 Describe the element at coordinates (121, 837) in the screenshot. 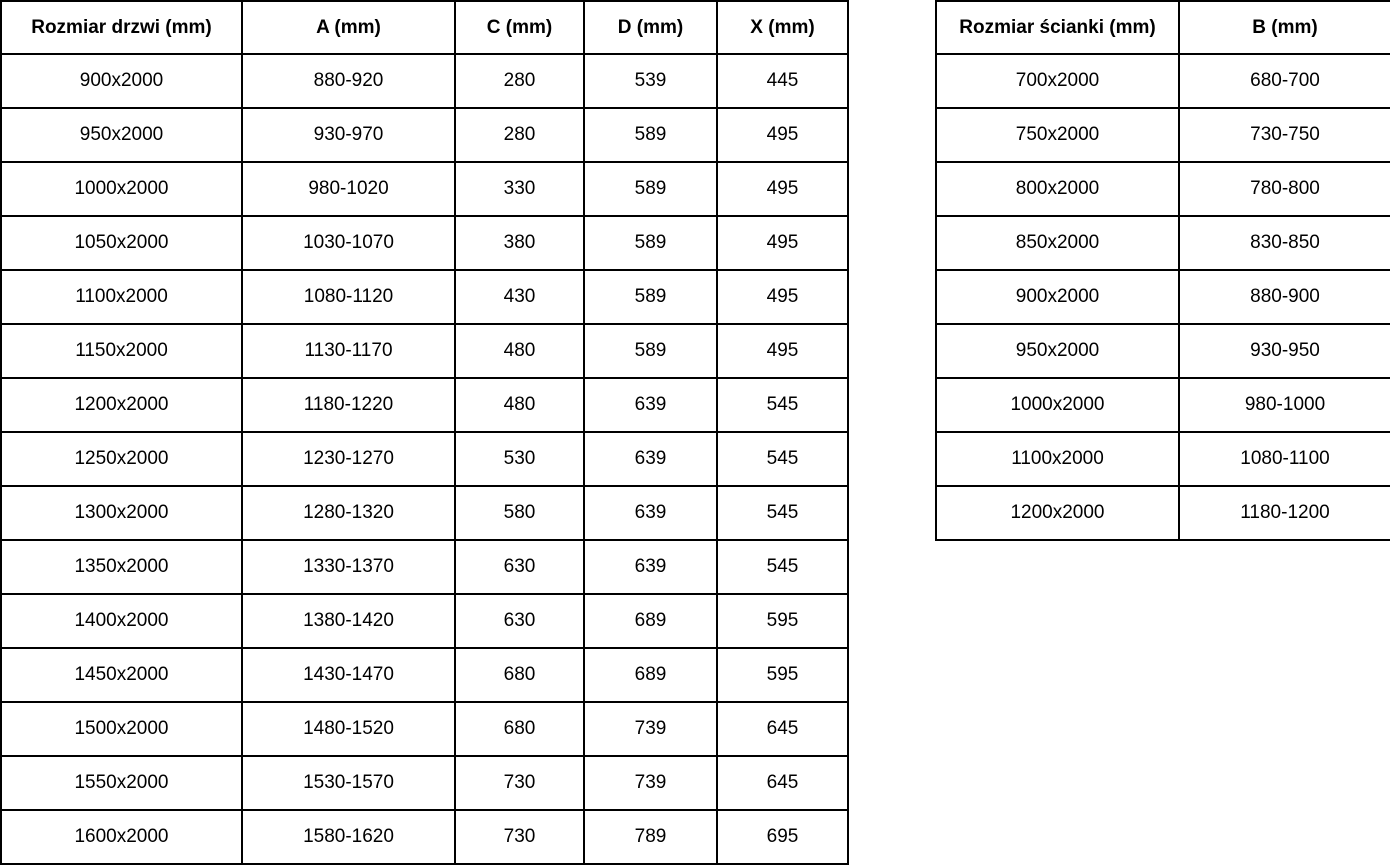

I see `table-cell: 1600x2000` at that location.